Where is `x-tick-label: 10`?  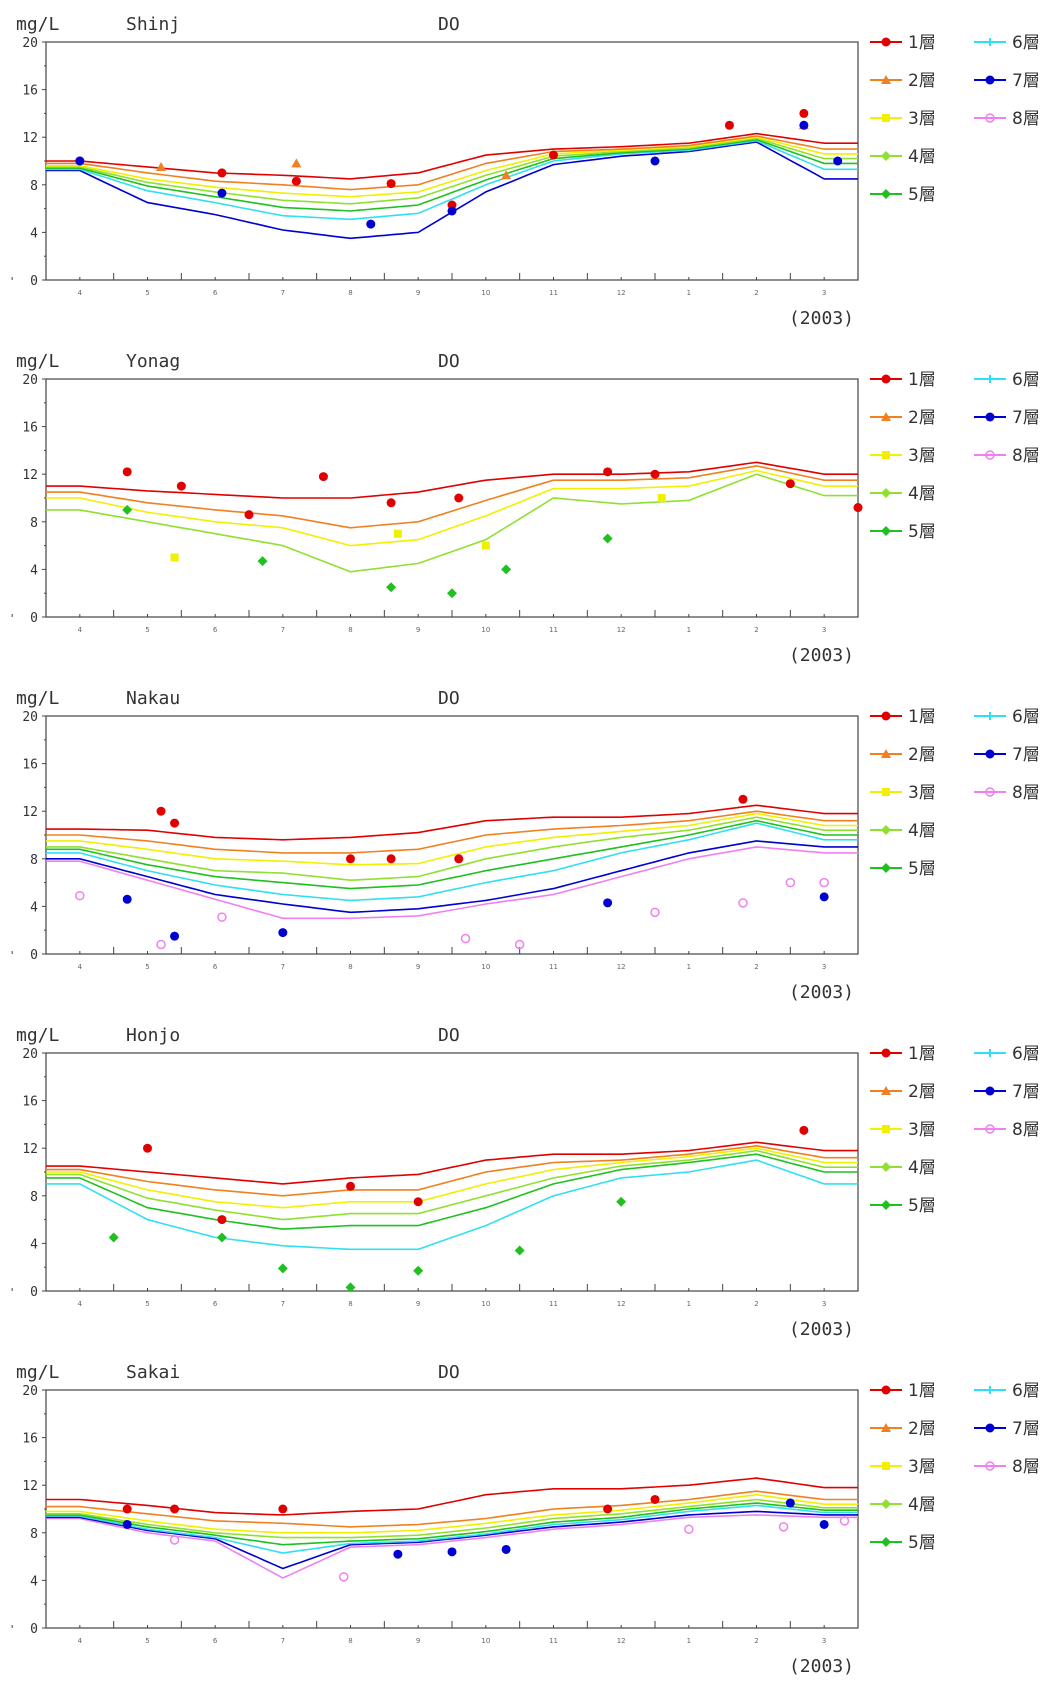
x-tick-label: 10 is located at coordinates (485, 293).